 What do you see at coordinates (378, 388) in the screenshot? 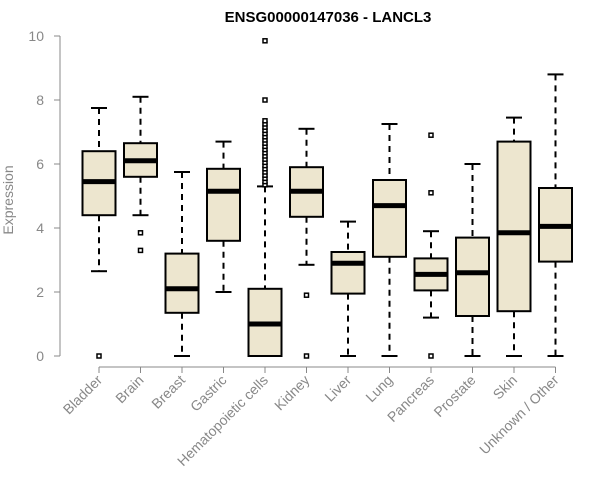
I see `x-tick-label: Lung` at bounding box center [378, 388].